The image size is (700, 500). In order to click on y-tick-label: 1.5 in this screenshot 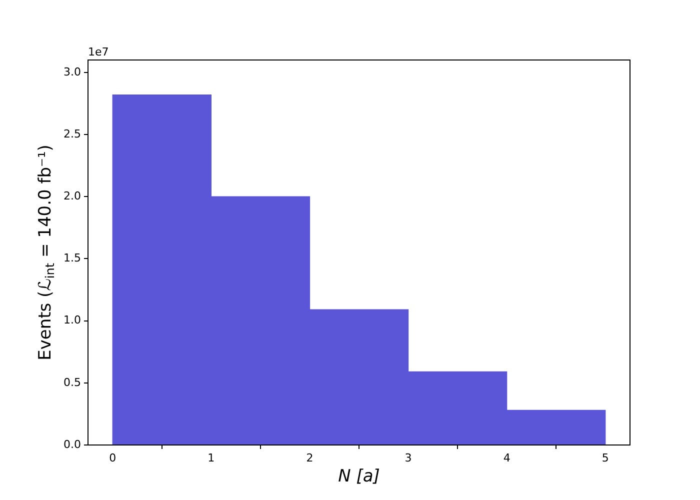, I will do `click(72, 258)`.